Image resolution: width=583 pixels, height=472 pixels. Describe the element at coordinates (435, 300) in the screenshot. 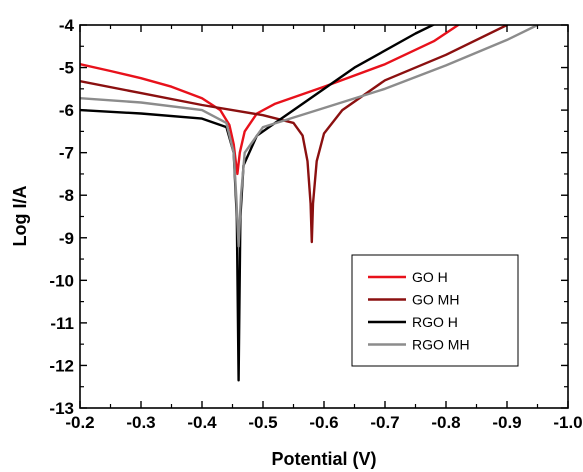

I see `legend-label: GO MH` at that location.